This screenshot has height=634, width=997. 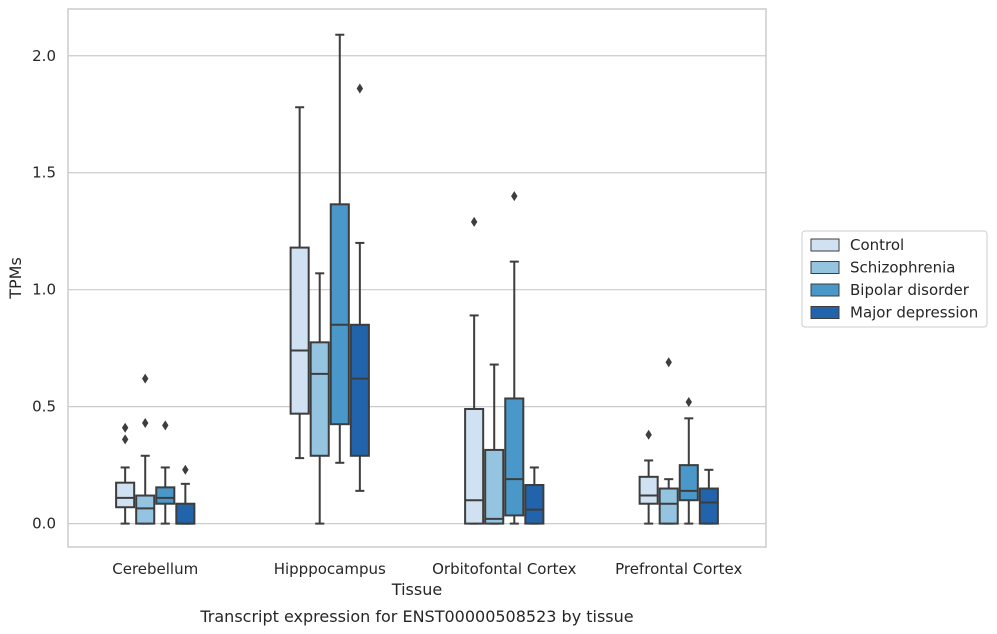 I want to click on legend-label: Control, so click(x=877, y=245).